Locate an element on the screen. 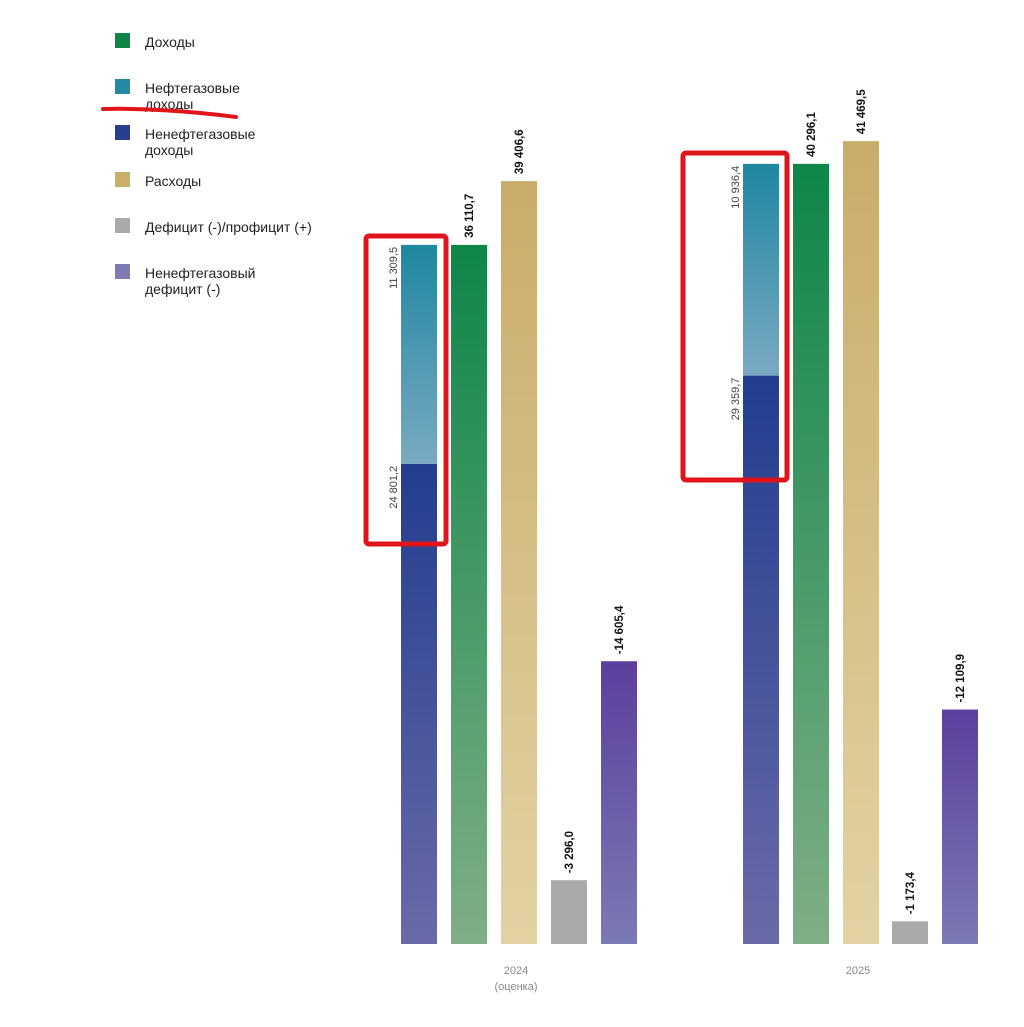 Image resolution: width=1024 pixels, height=1027 pixels. legend-item-revenue: Доходы is located at coordinates (155, 41).